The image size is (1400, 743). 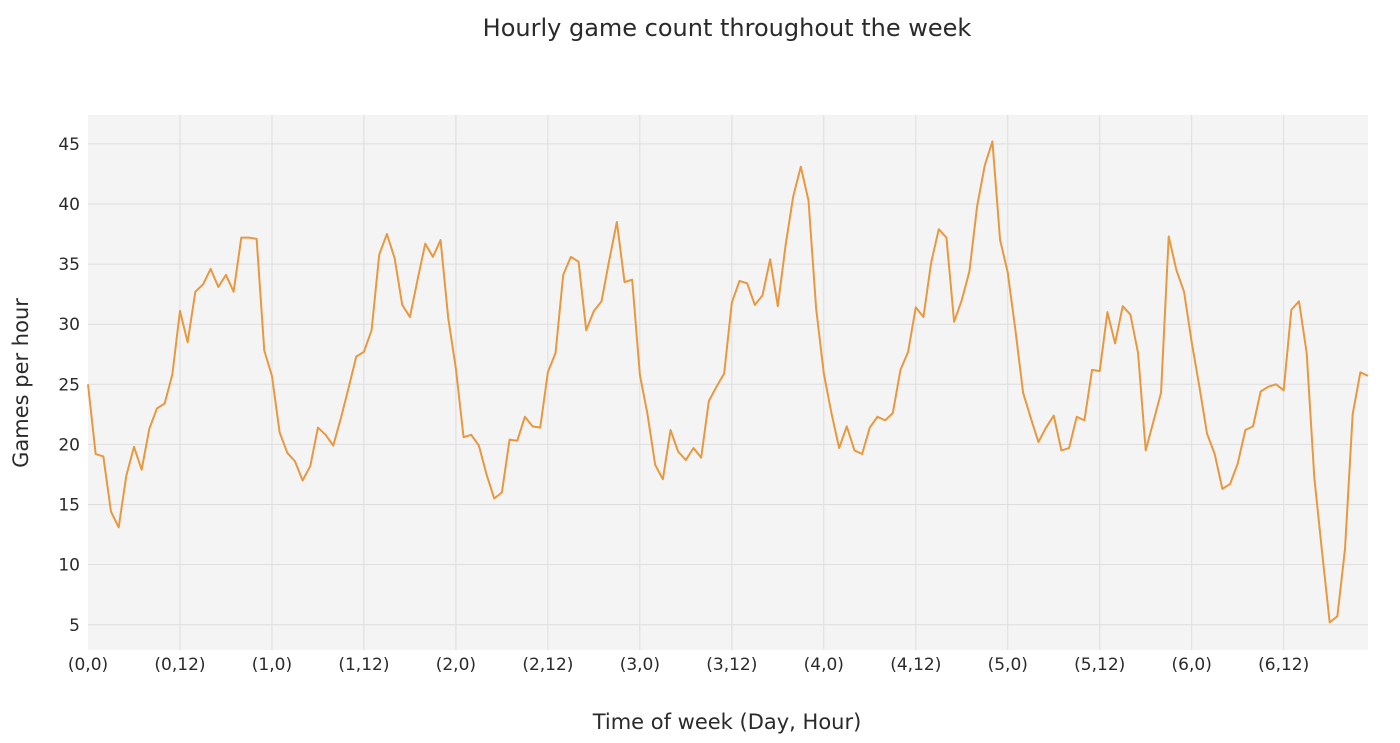 What do you see at coordinates (69, 325) in the screenshot?
I see `y-tick-label: 30` at bounding box center [69, 325].